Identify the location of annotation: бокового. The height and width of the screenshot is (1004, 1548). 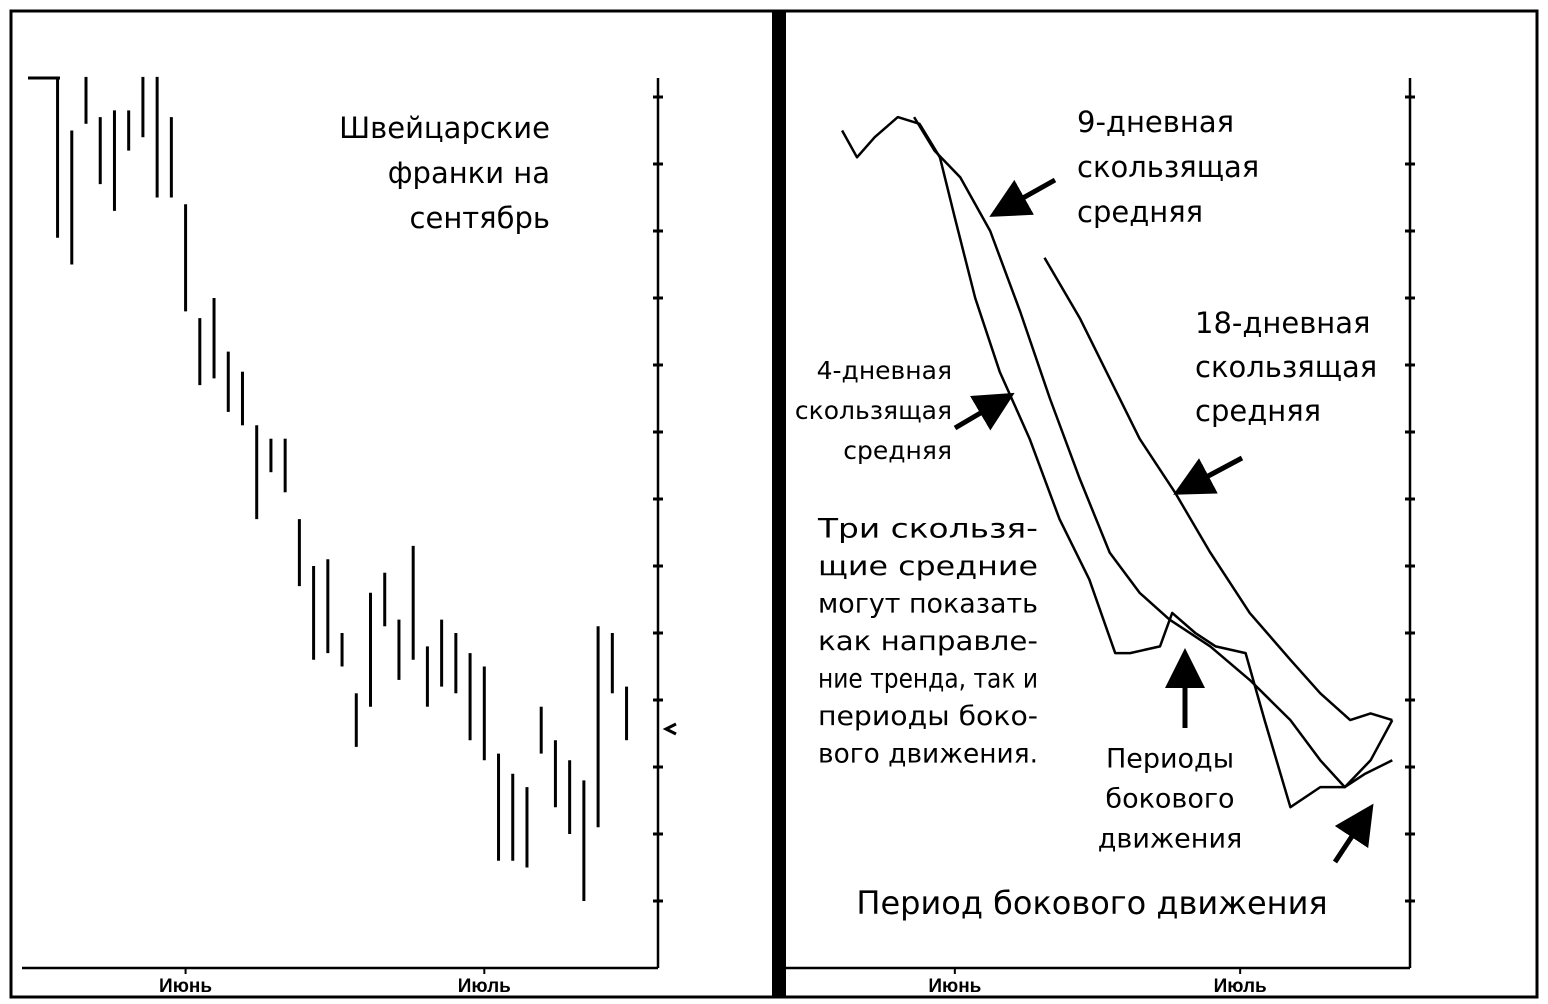
(1169, 799).